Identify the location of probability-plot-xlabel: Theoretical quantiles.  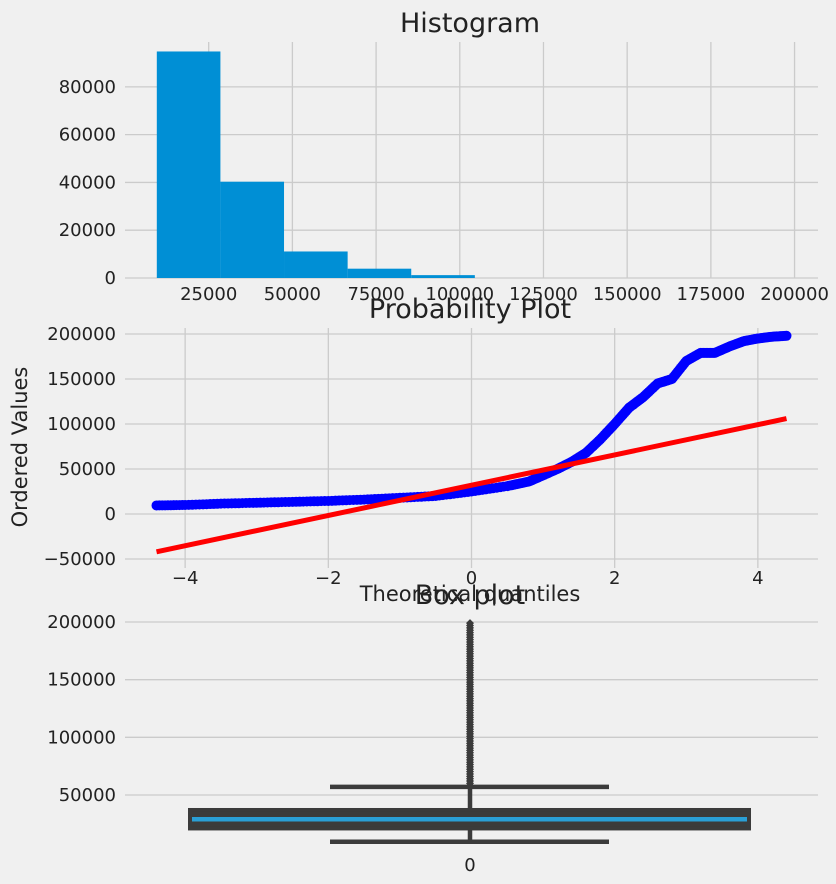
(470, 594).